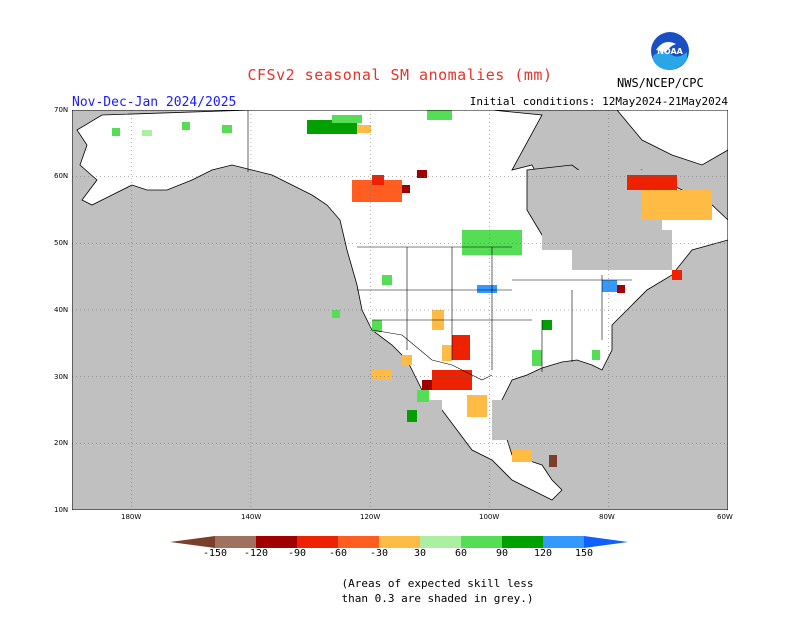  What do you see at coordinates (598, 101) in the screenshot?
I see `initial-conditions-label: Initial conditions: 12May2024-21May2024` at bounding box center [598, 101].